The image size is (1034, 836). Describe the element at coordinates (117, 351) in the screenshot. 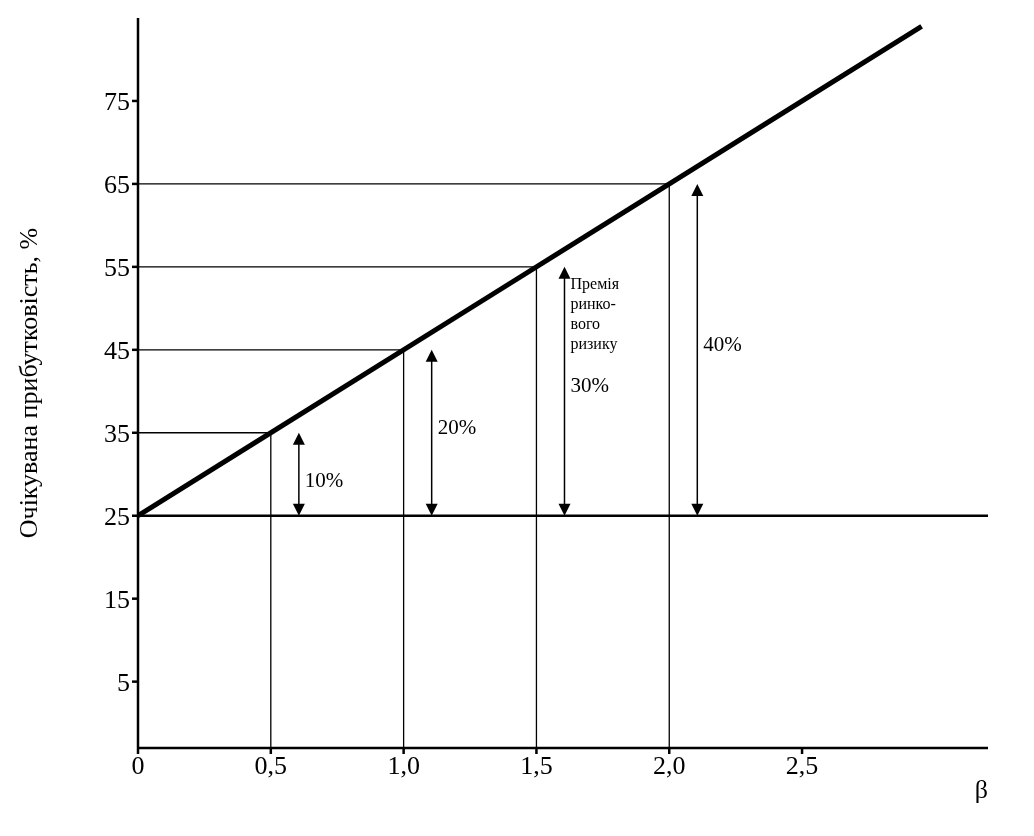

I see `y-tick-label: 45` at that location.